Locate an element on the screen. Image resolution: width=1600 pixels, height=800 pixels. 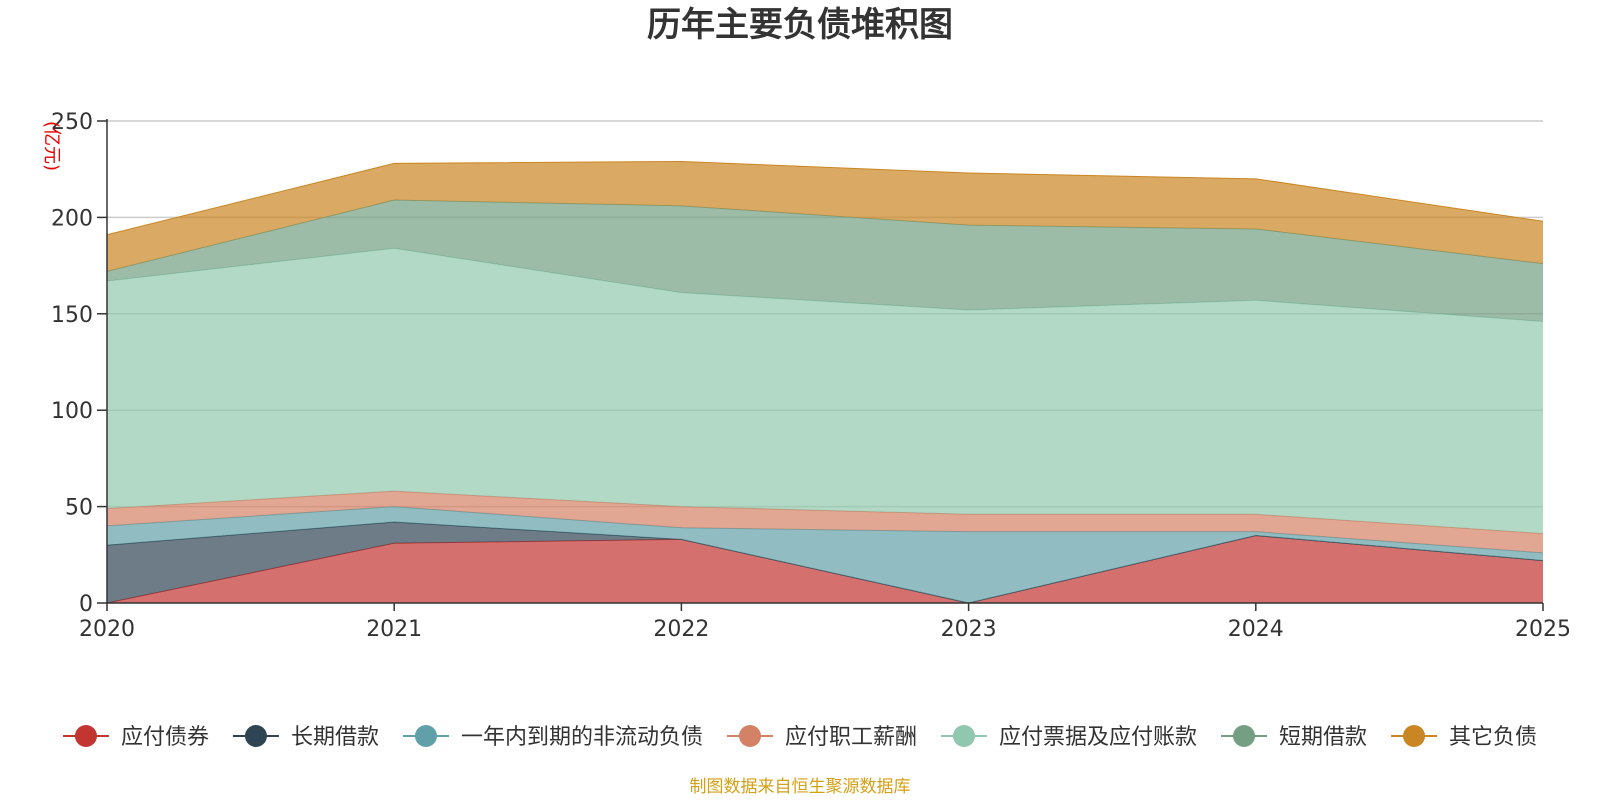
x-tick-label: 2024 is located at coordinates (1256, 629).